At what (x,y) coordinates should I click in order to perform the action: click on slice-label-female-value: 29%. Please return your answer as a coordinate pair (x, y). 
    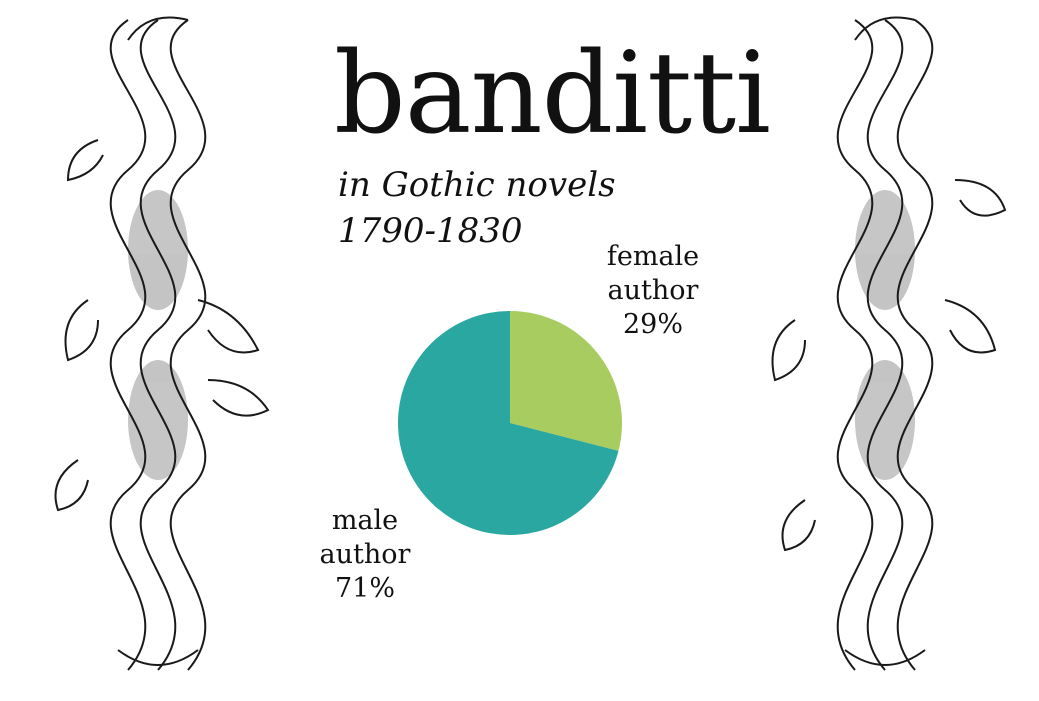
    Looking at the image, I should click on (652, 324).